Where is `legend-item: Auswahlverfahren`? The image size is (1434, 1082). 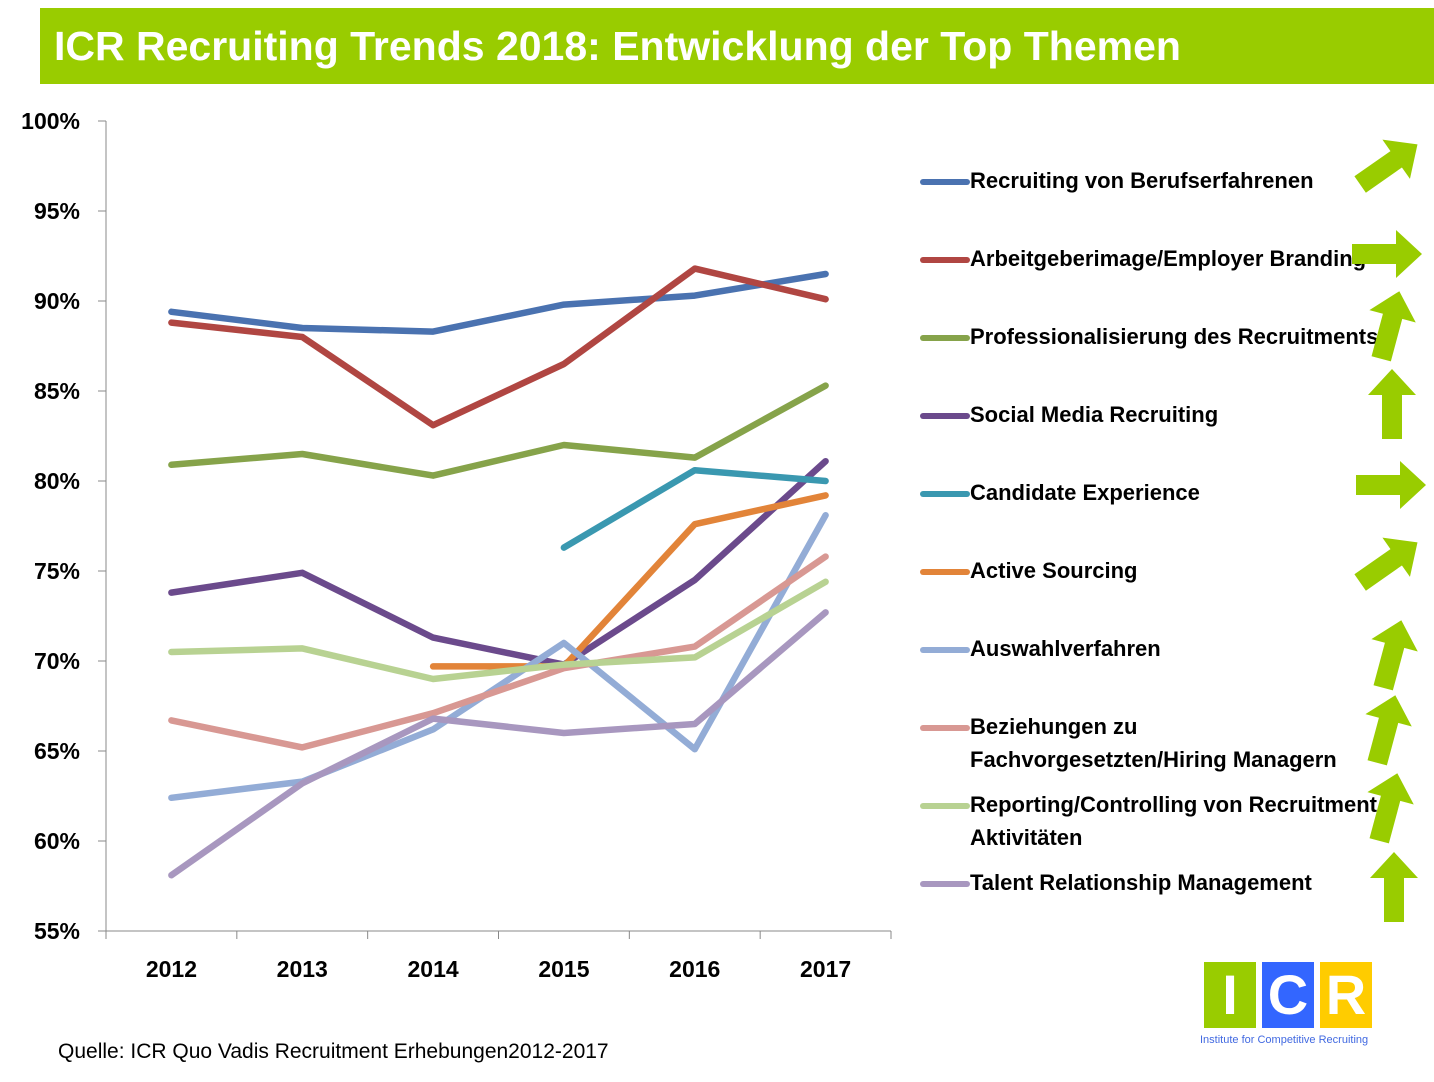 legend-item: Auswahlverfahren is located at coordinates (1150, 661).